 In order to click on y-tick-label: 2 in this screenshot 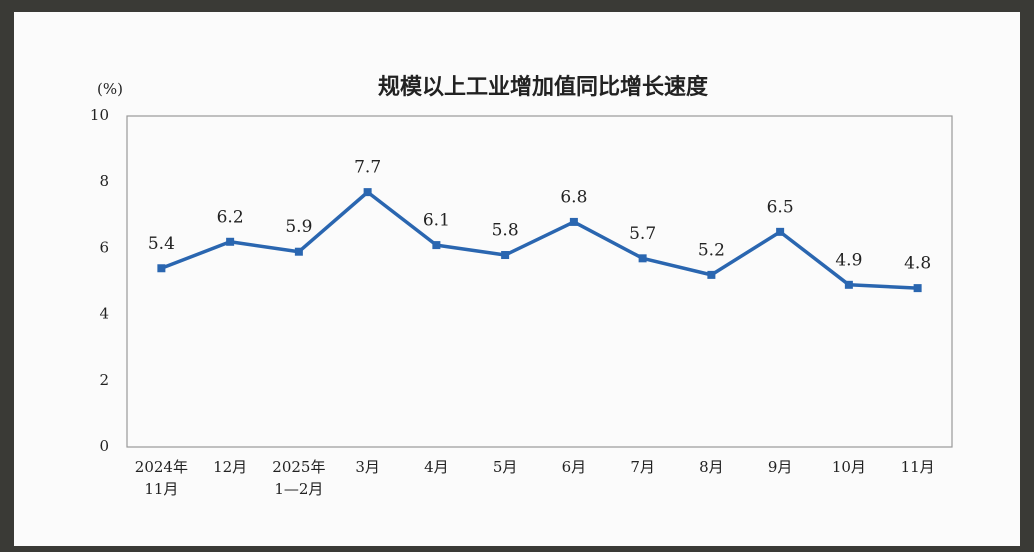, I will do `click(104, 380)`.